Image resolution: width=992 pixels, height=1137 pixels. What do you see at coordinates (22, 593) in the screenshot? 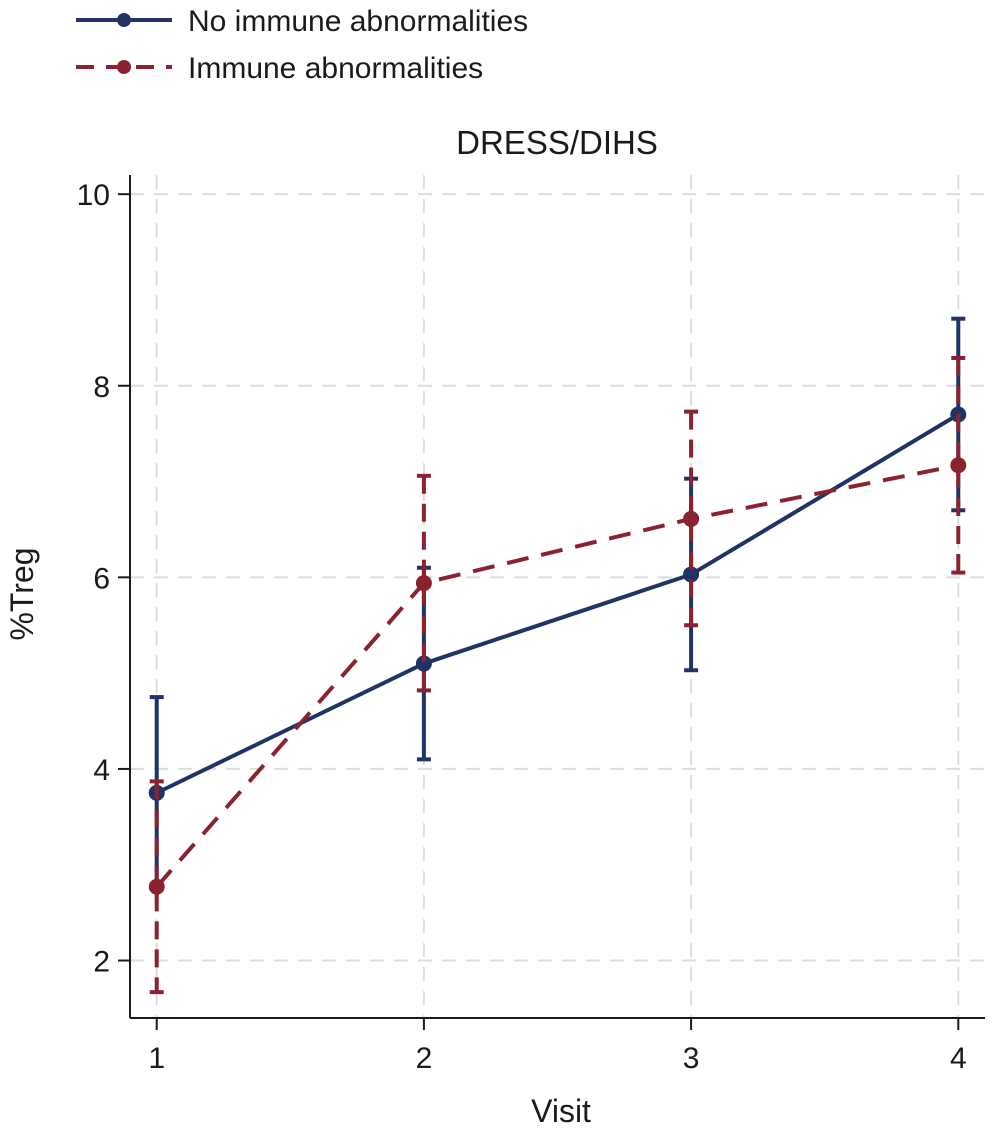
I see `y-axis-label: %Treg` at bounding box center [22, 593].